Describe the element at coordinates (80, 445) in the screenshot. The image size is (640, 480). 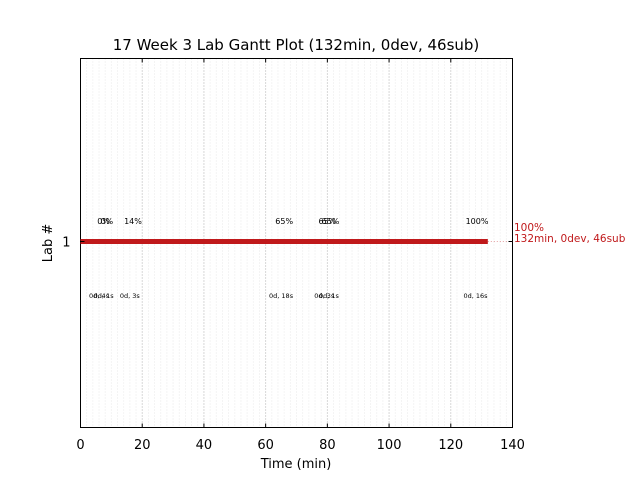
I see `x-tick-label: 0` at that location.